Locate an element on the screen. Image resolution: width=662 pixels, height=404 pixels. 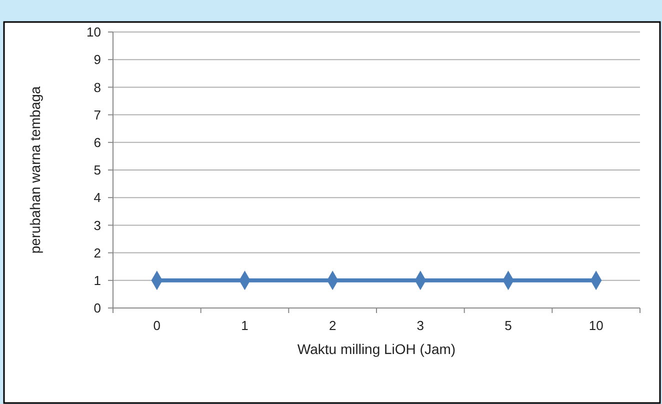
y-axis-title: perubahan warna tembaga is located at coordinates (35, 170).